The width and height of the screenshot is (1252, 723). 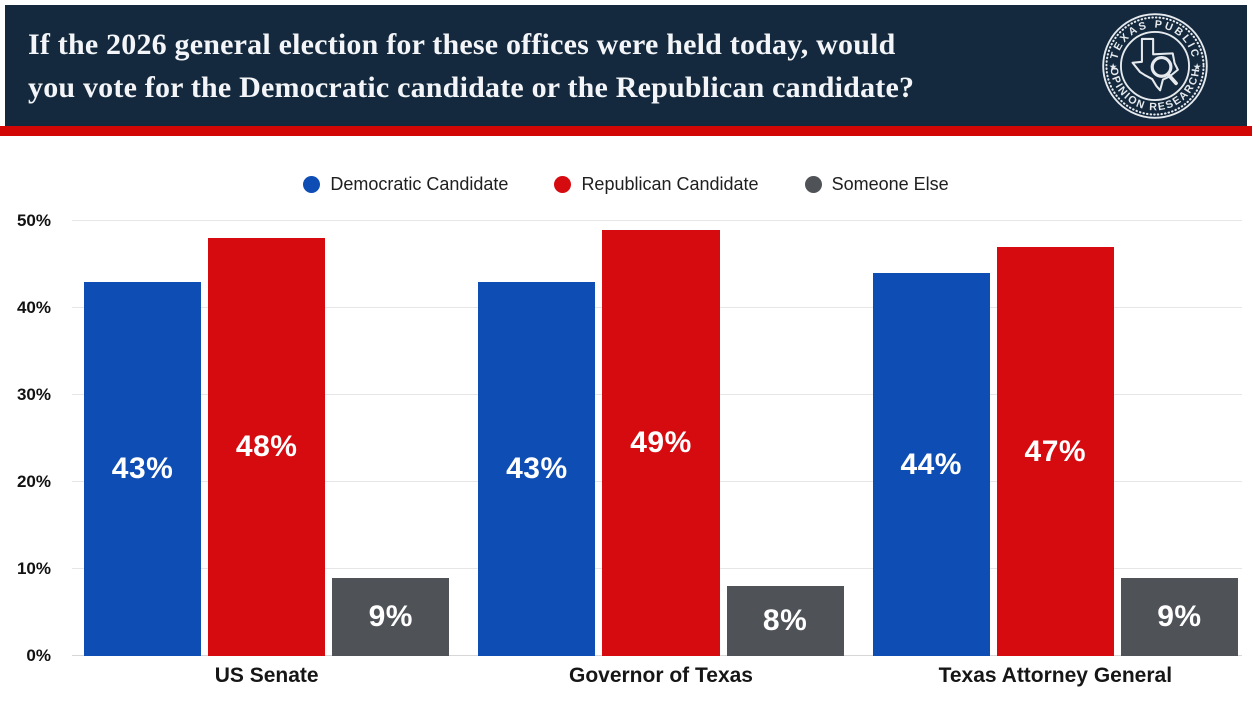 I want to click on bar-democratic-candidate-governor-of-texas: 43%, so click(x=537, y=468).